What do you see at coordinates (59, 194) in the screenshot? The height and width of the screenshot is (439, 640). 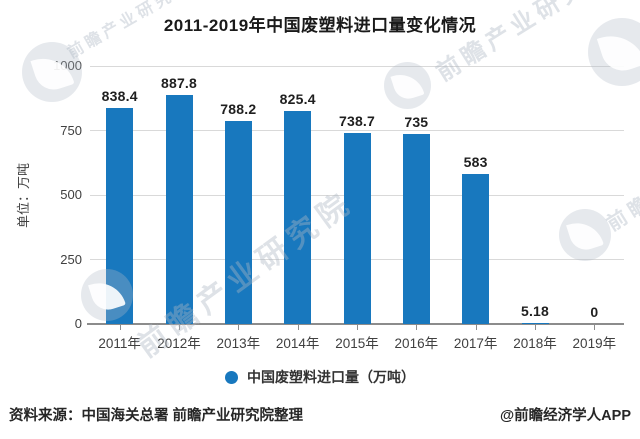 I see `y-axis-tick-labels: 0 250 500 750 1000` at bounding box center [59, 194].